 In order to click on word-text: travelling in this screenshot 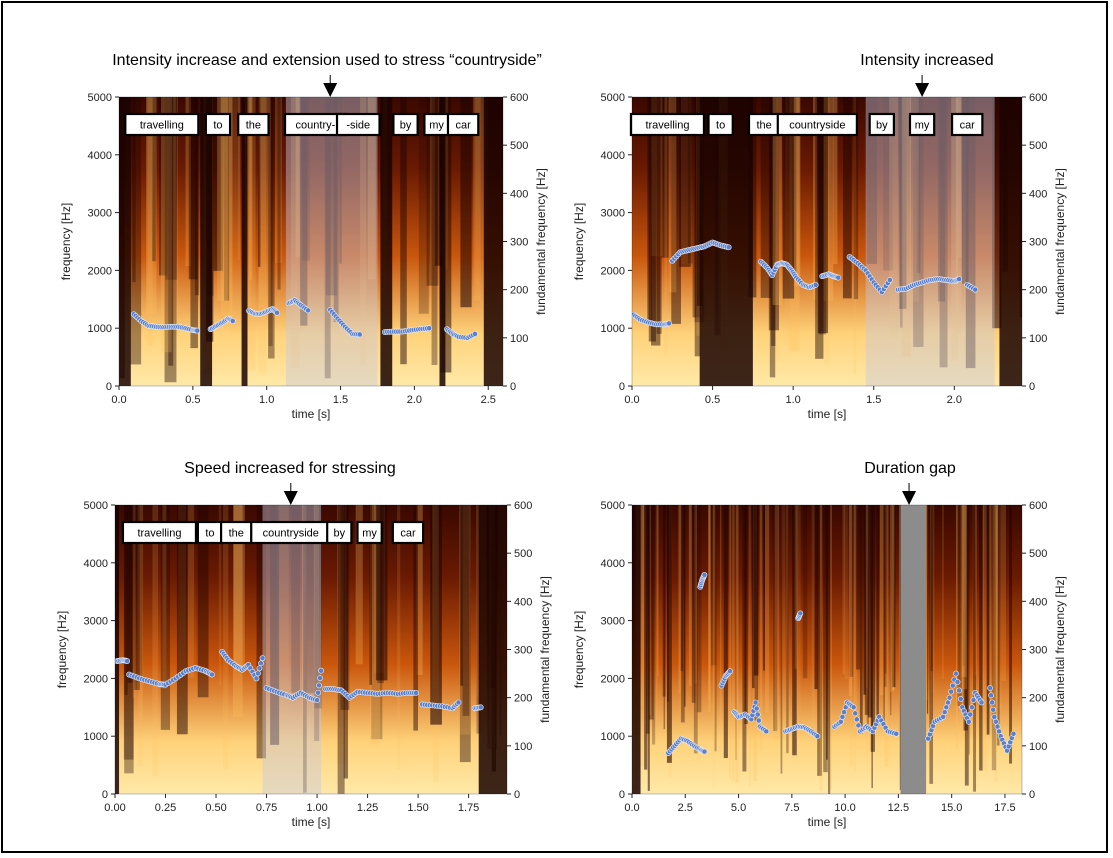, I will do `click(162, 126)`.